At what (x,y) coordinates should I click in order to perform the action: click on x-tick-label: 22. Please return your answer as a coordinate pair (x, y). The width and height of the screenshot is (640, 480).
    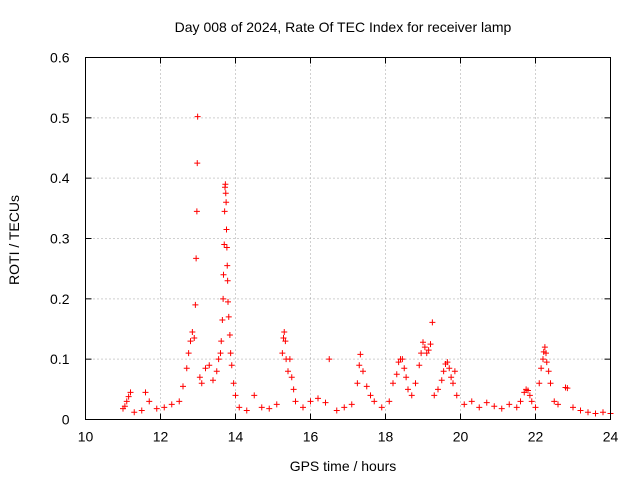
    Looking at the image, I should click on (536, 437).